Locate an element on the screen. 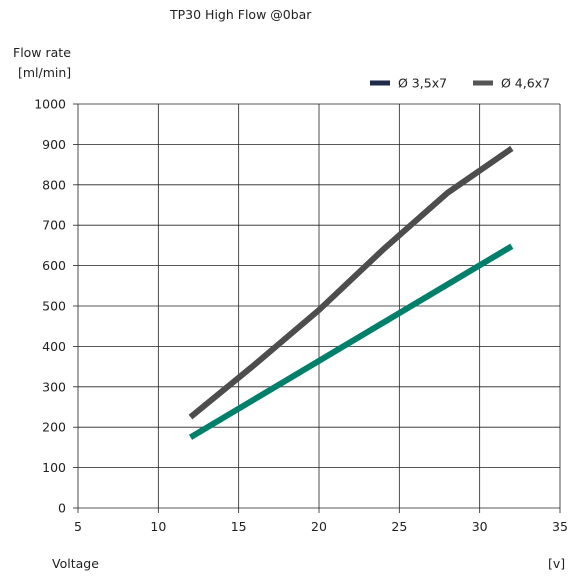 This screenshot has height=577, width=576. y-axis-unit: [ml/min] is located at coordinates (45, 72).